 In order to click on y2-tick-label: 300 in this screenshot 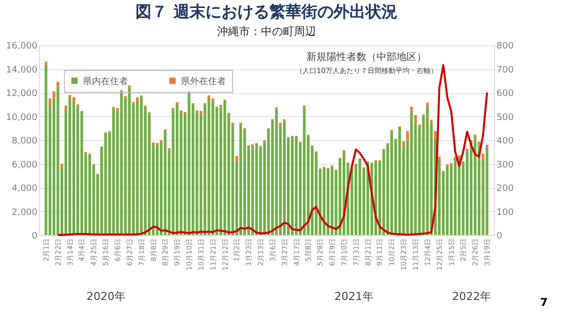, I will do `click(505, 165)`.